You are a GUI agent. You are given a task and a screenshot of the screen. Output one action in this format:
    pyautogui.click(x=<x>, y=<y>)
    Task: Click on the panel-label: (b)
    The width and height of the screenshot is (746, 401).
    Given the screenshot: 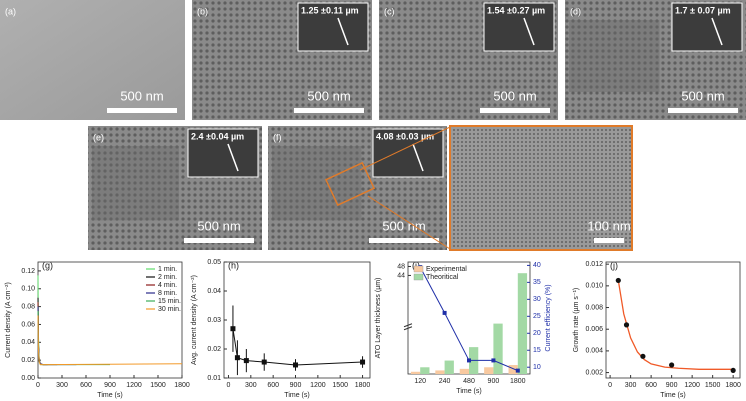 What is the action you would take?
    pyautogui.click(x=202, y=11)
    